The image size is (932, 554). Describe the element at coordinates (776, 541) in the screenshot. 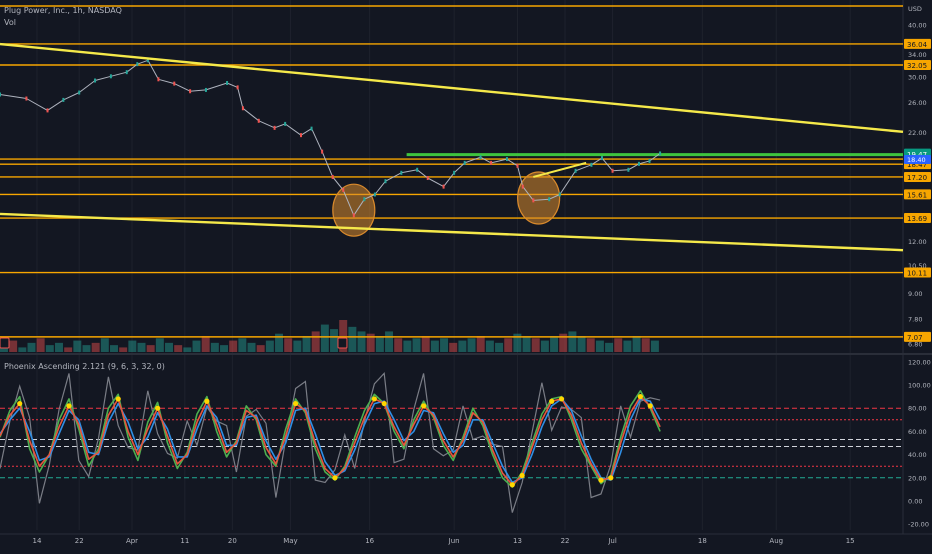

I see `time-axis-label: Aug` at that location.